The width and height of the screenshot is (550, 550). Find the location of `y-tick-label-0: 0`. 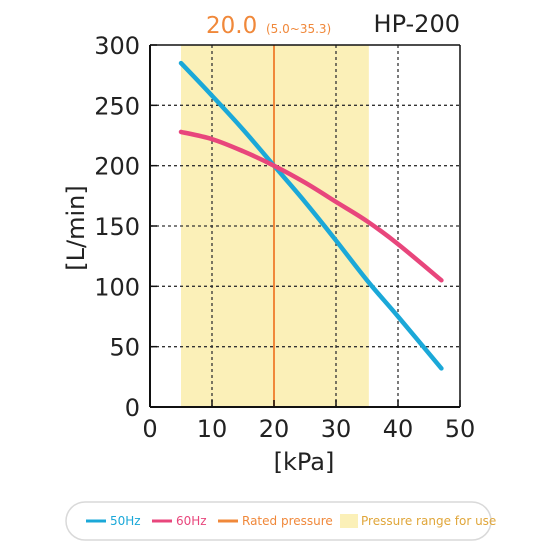

y-tick-label-0: 0 is located at coordinates (132, 408).